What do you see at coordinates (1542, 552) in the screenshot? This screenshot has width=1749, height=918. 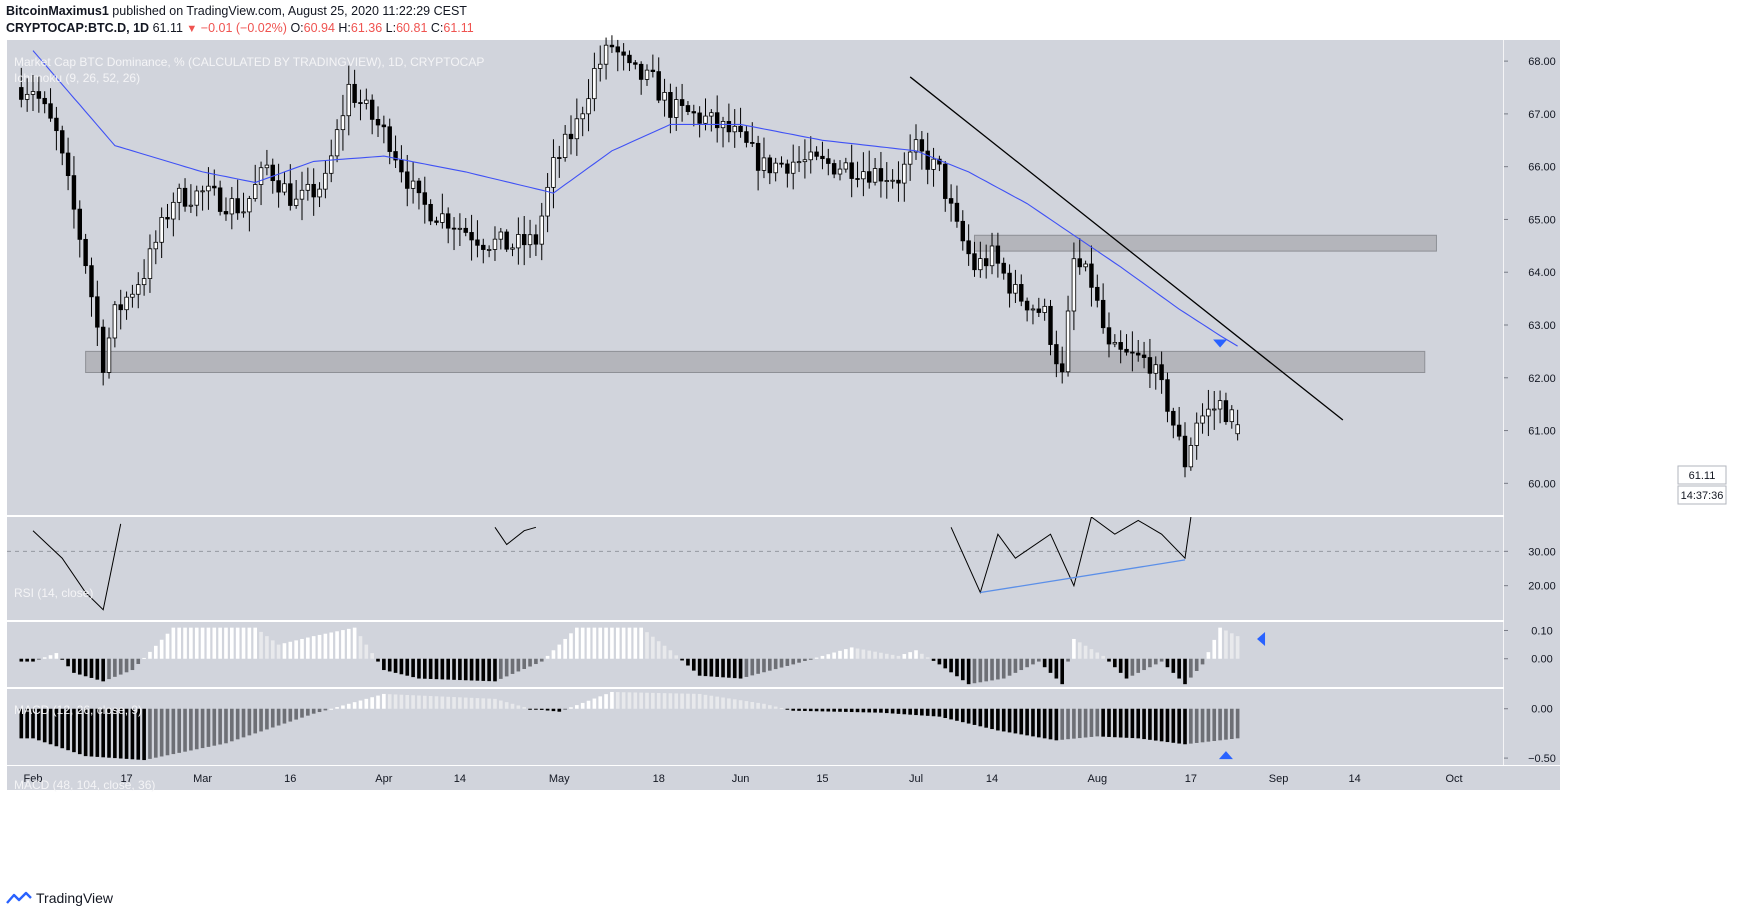 I see `axis-tick-label: 30.00` at bounding box center [1542, 552].